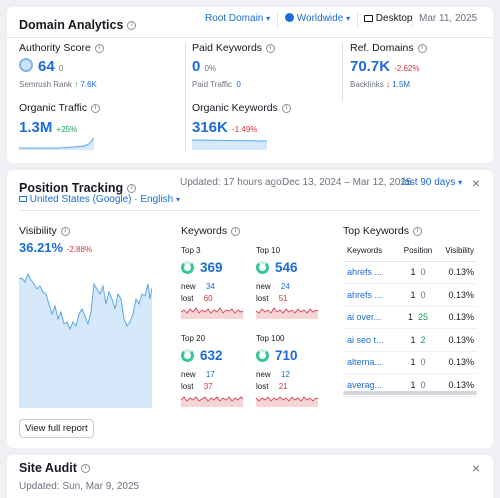 The image size is (500, 498). Describe the element at coordinates (418, 251) in the screenshot. I see `column-header-position: Position` at that location.